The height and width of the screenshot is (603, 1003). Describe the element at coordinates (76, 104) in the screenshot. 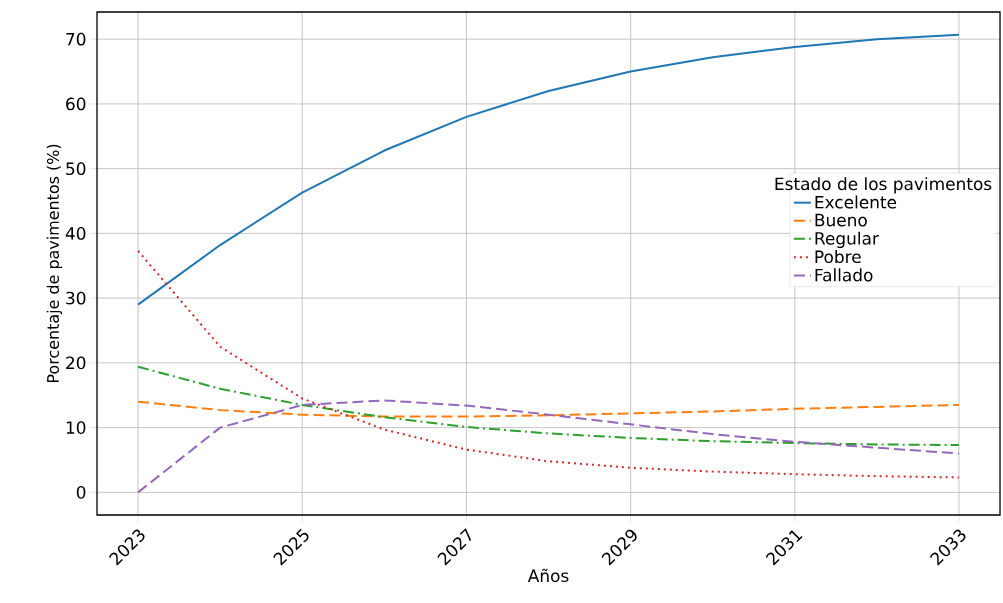

I see `y-tick-label: 60` at that location.